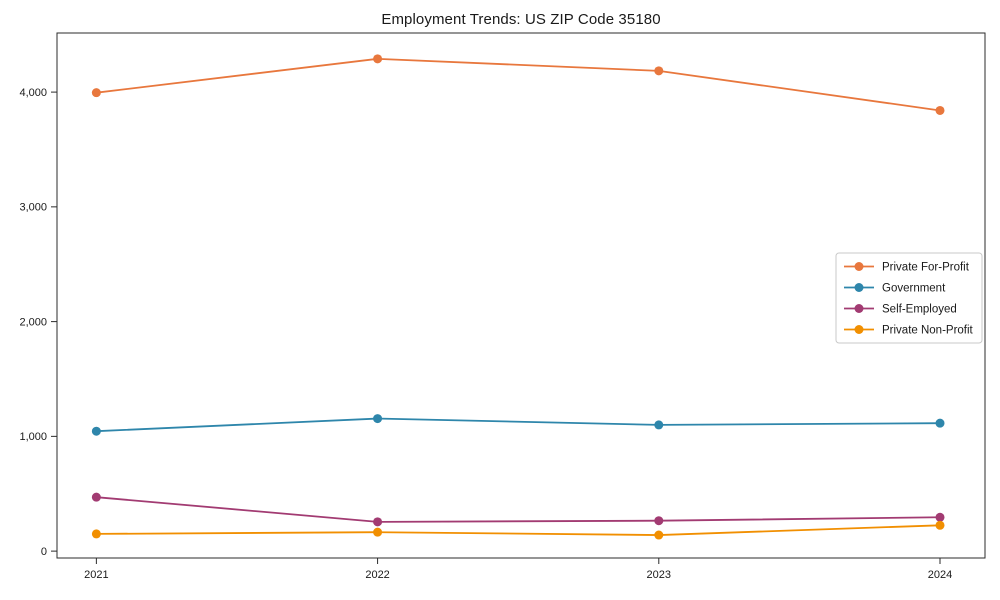 This screenshot has width=1000, height=600. Describe the element at coordinates (33, 93) in the screenshot. I see `y-tick-label: 4,000` at that location.